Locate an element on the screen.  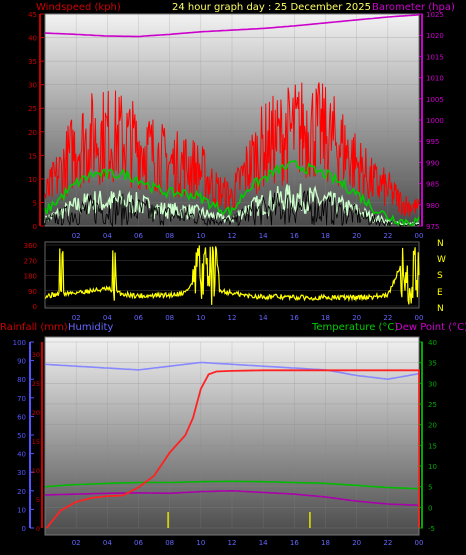
temperature-tick-label: 10 is located at coordinates (432, 467).